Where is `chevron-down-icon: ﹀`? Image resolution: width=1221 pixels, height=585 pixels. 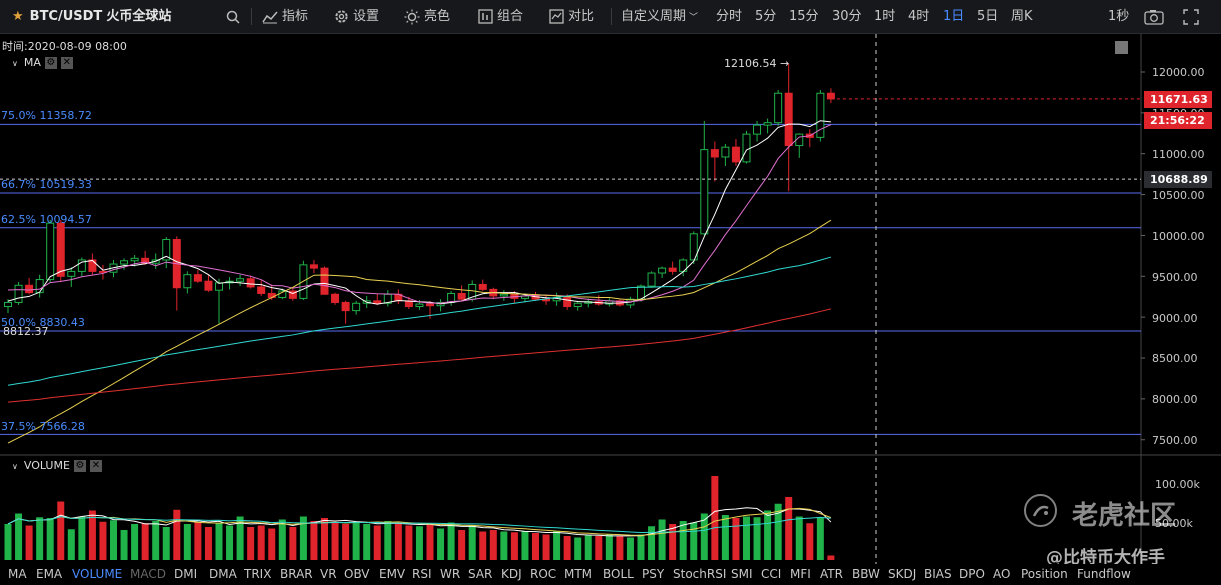 chevron-down-icon: ﹀ is located at coordinates (694, 18).